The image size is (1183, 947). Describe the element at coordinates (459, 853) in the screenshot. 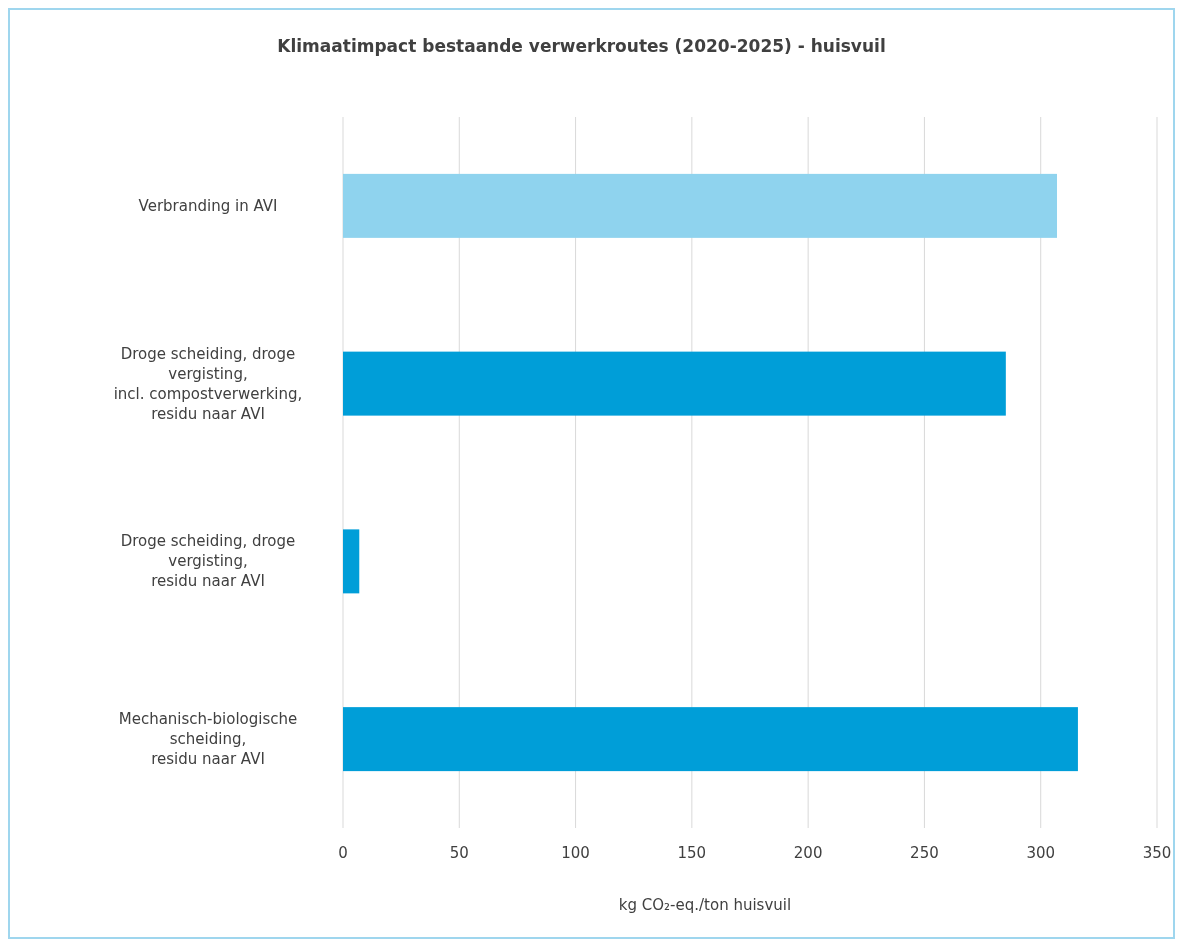

I see `x-tick-label: 50` at that location.